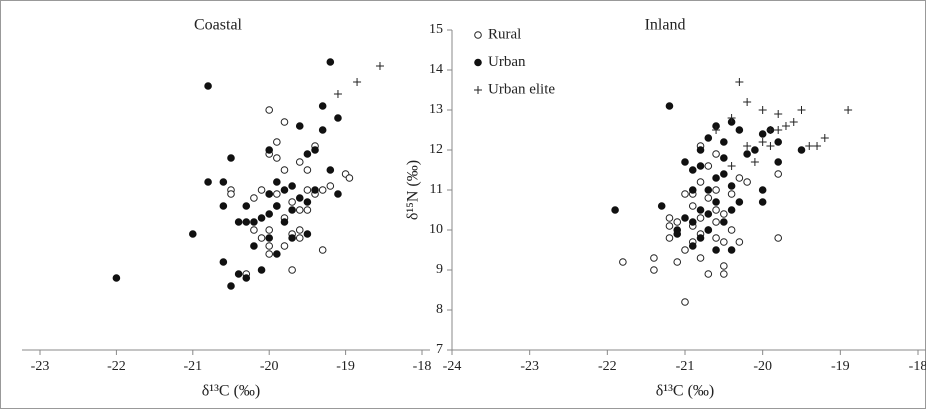 The height and width of the screenshot is (409, 926). I want to click on x-tick-label: -23, so click(40, 366).